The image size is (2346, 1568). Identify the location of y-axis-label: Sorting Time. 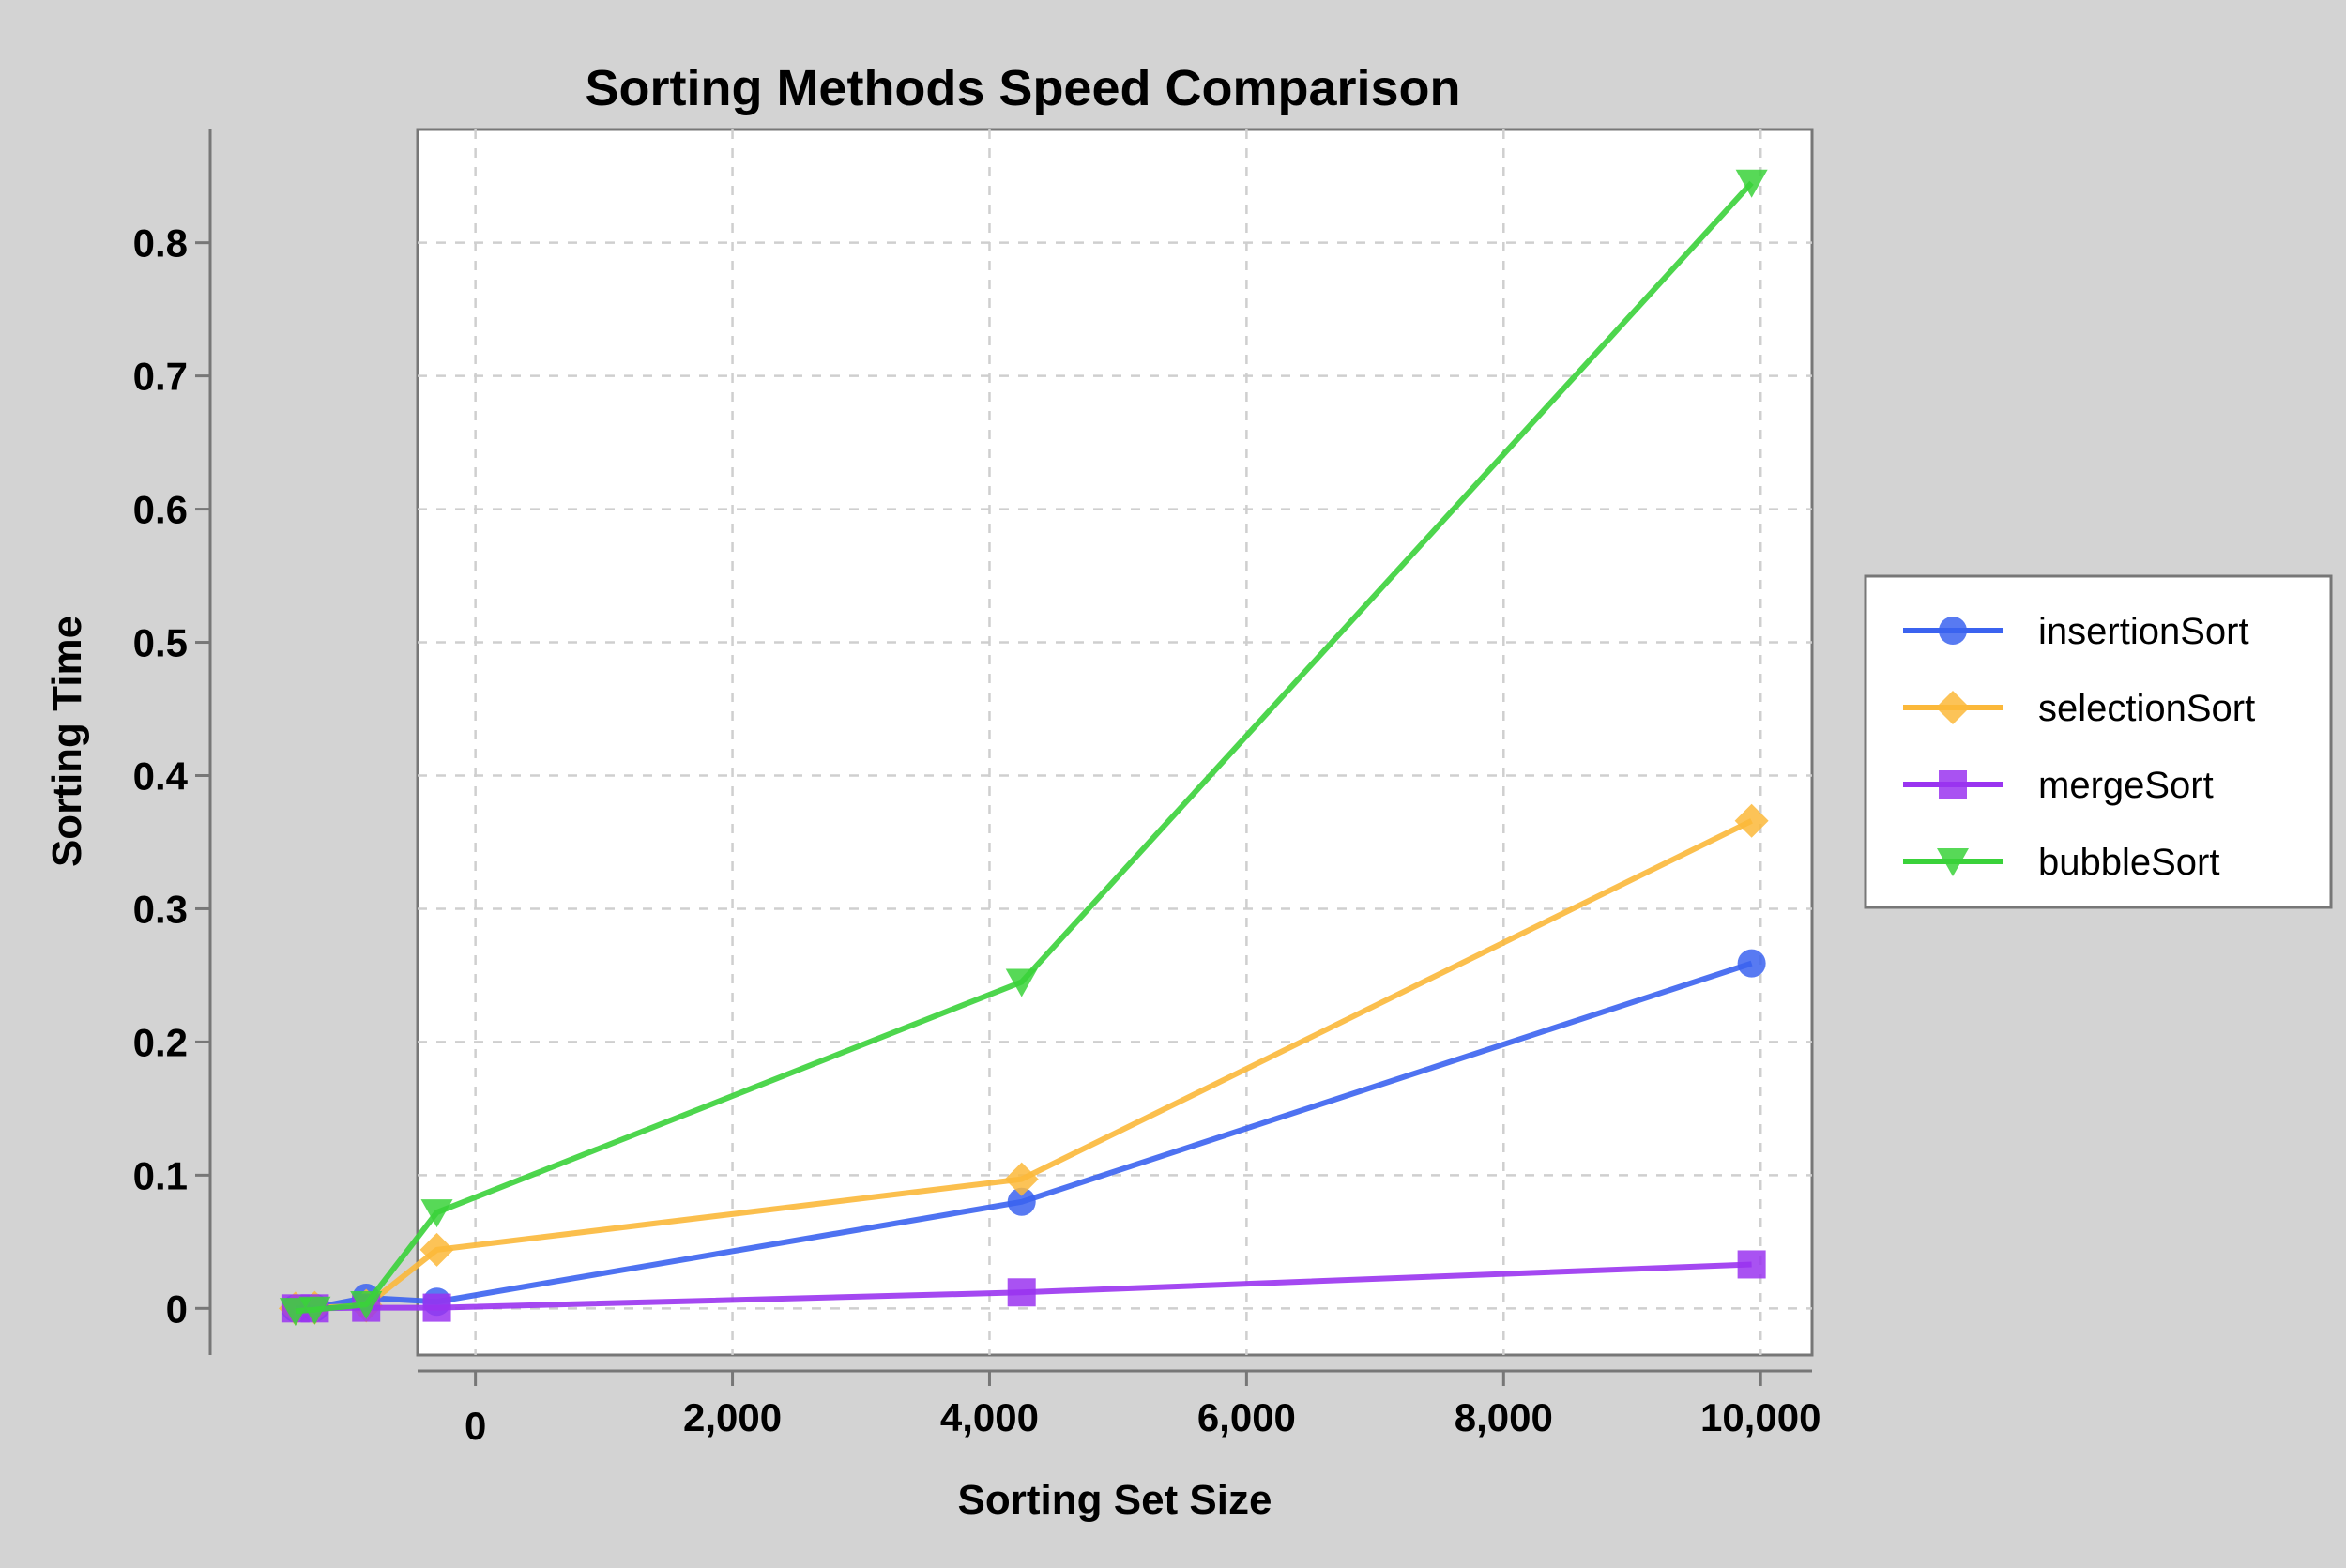
(67, 741).